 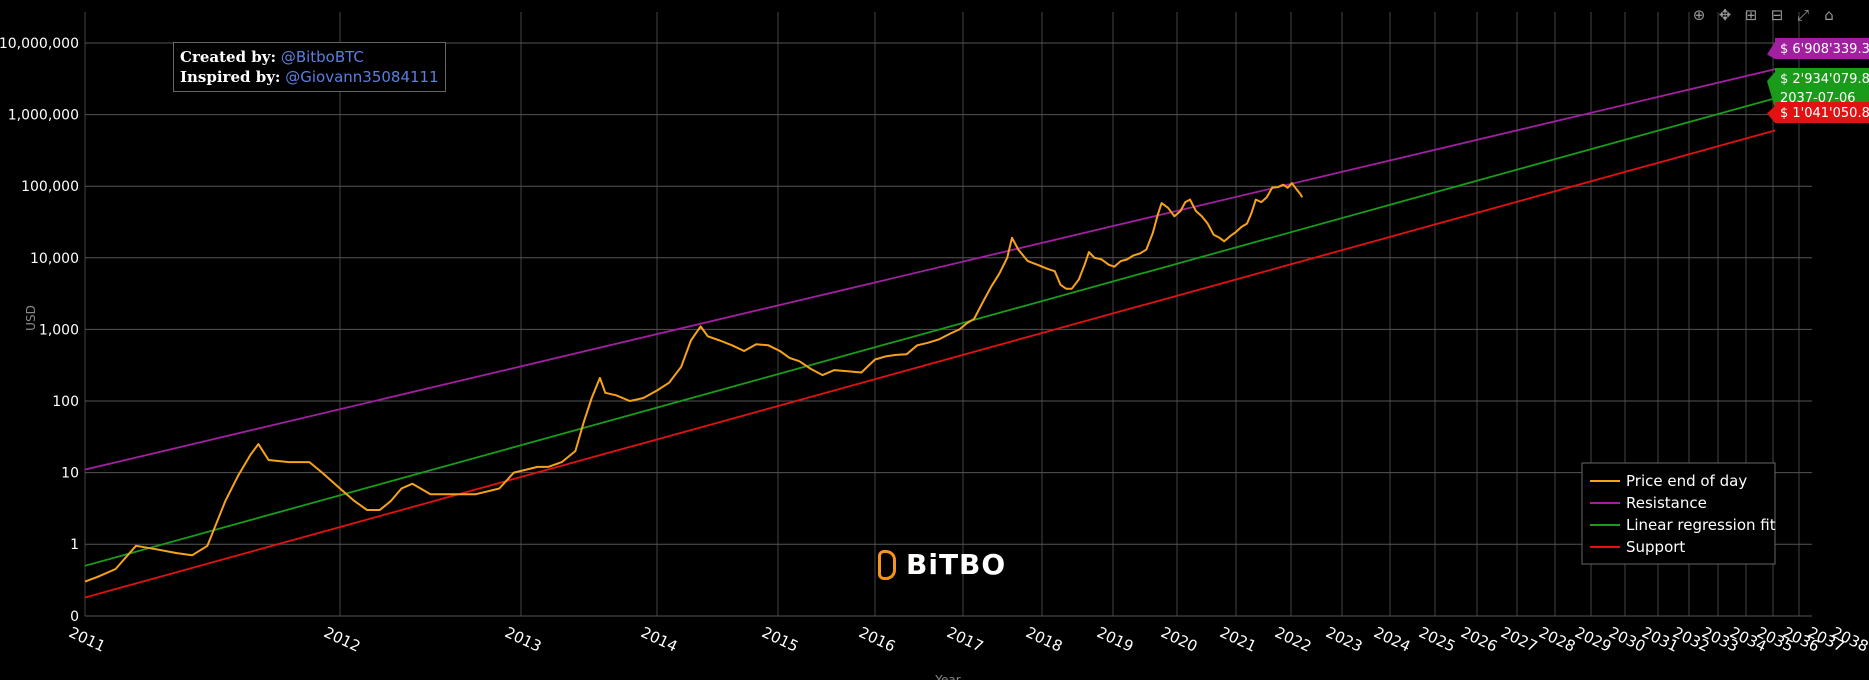 I want to click on x-tick-label: 2020, so click(x=1179, y=639).